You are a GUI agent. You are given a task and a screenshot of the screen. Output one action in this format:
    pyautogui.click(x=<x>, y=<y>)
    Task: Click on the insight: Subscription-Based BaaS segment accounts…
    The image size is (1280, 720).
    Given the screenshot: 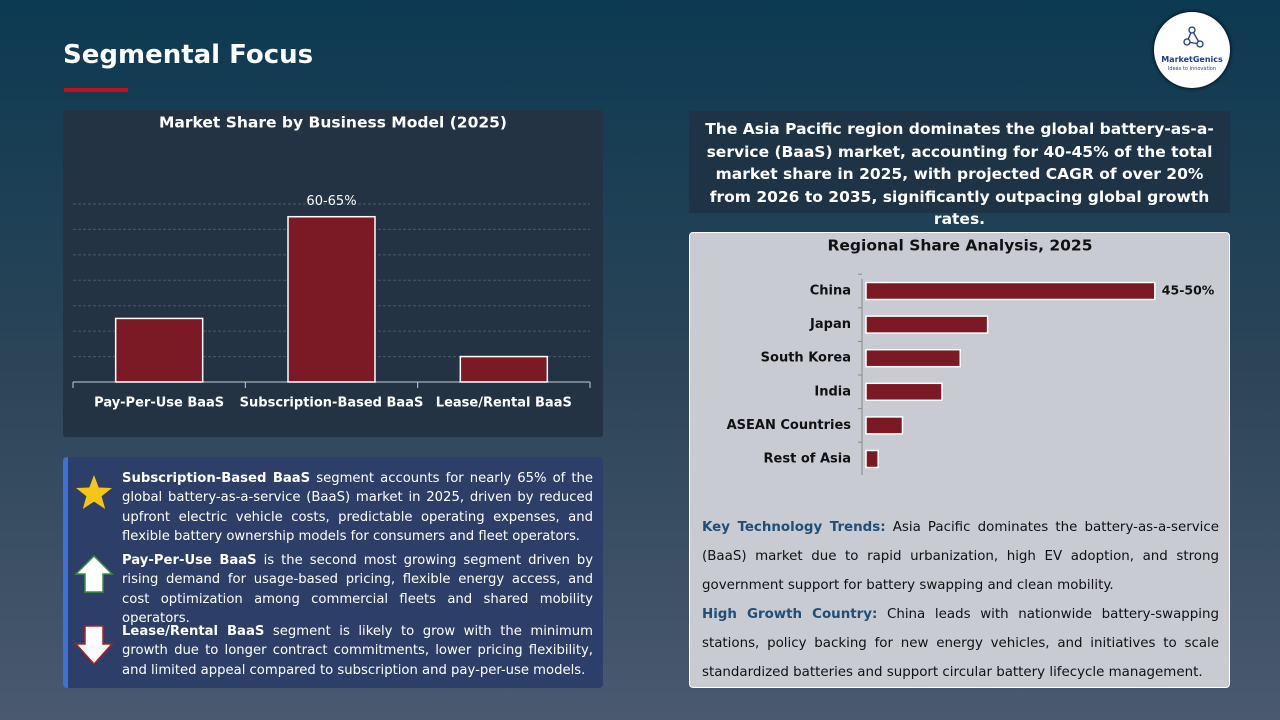 What is the action you would take?
    pyautogui.click(x=357, y=507)
    